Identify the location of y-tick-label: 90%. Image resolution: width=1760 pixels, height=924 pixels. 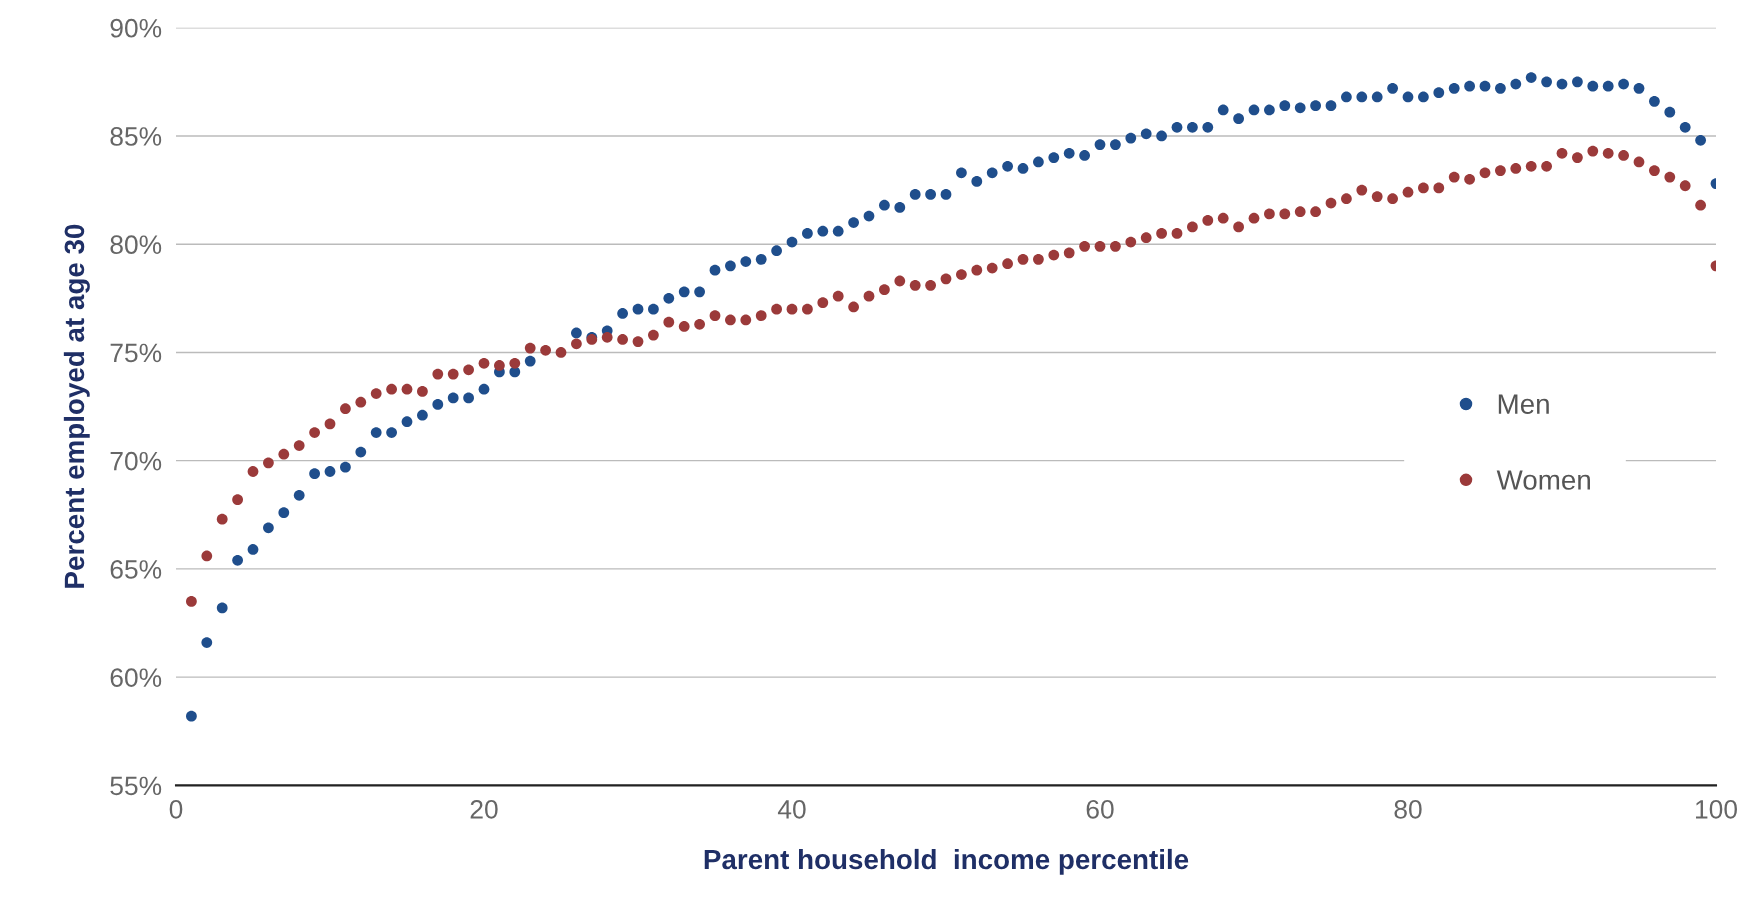
(136, 28).